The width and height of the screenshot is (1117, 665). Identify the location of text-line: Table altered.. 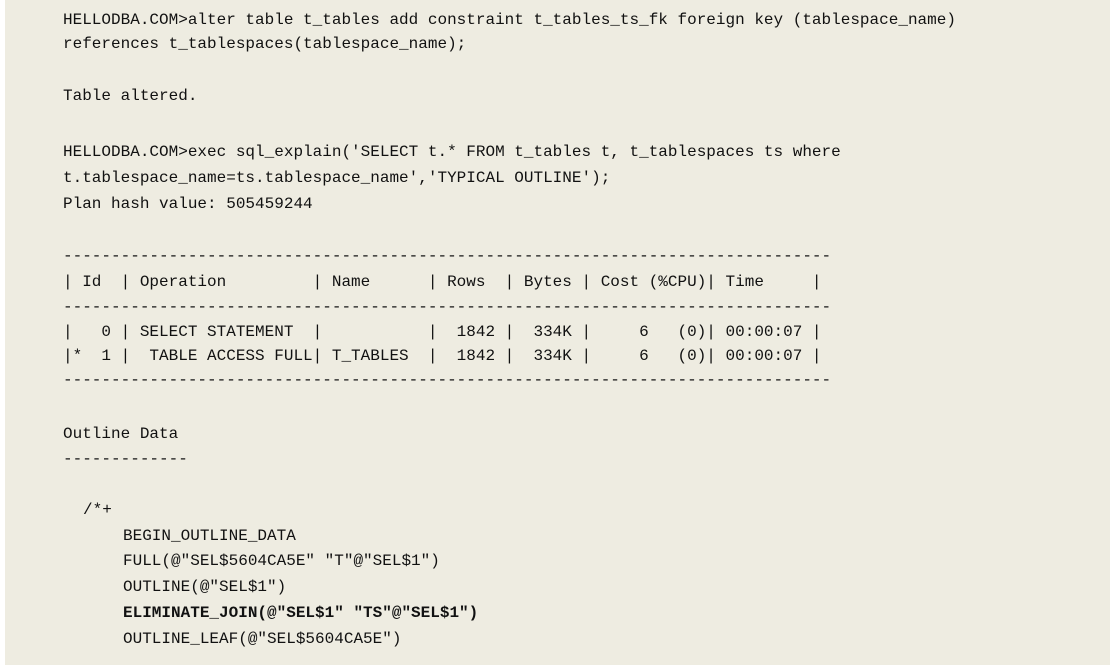
(130, 96).